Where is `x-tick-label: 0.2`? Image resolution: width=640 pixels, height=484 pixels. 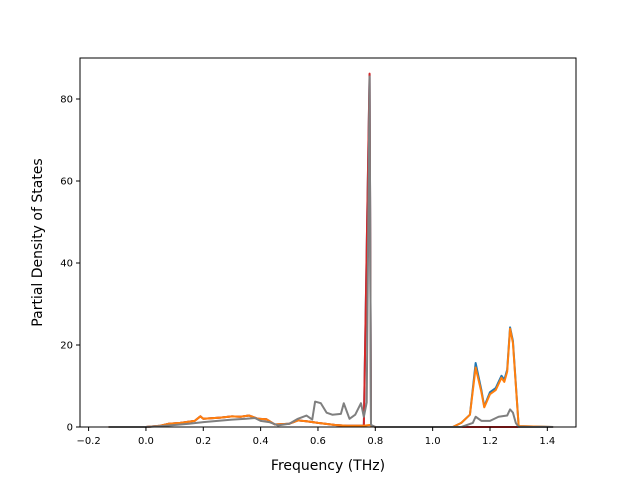
x-tick-label: 0.2 is located at coordinates (203, 441).